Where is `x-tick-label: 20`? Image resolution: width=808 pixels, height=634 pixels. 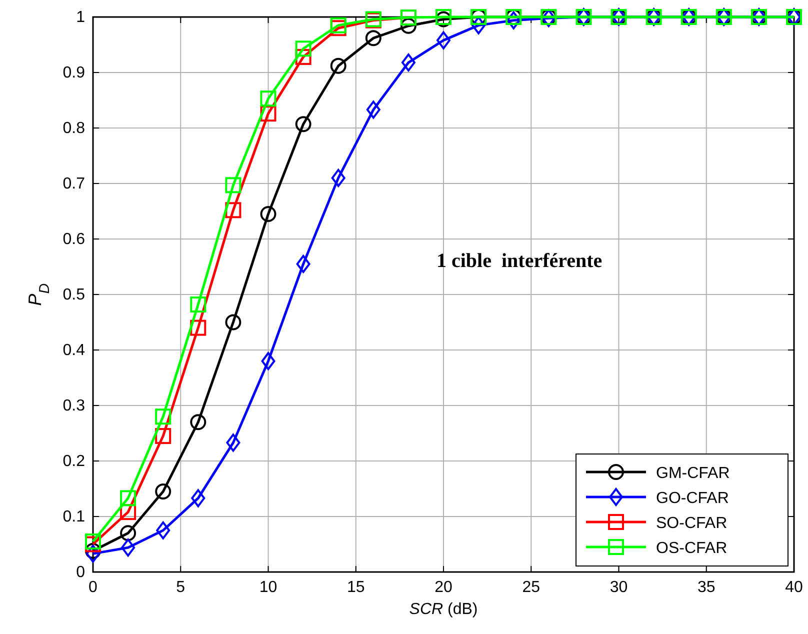
x-tick-label: 20 is located at coordinates (443, 587).